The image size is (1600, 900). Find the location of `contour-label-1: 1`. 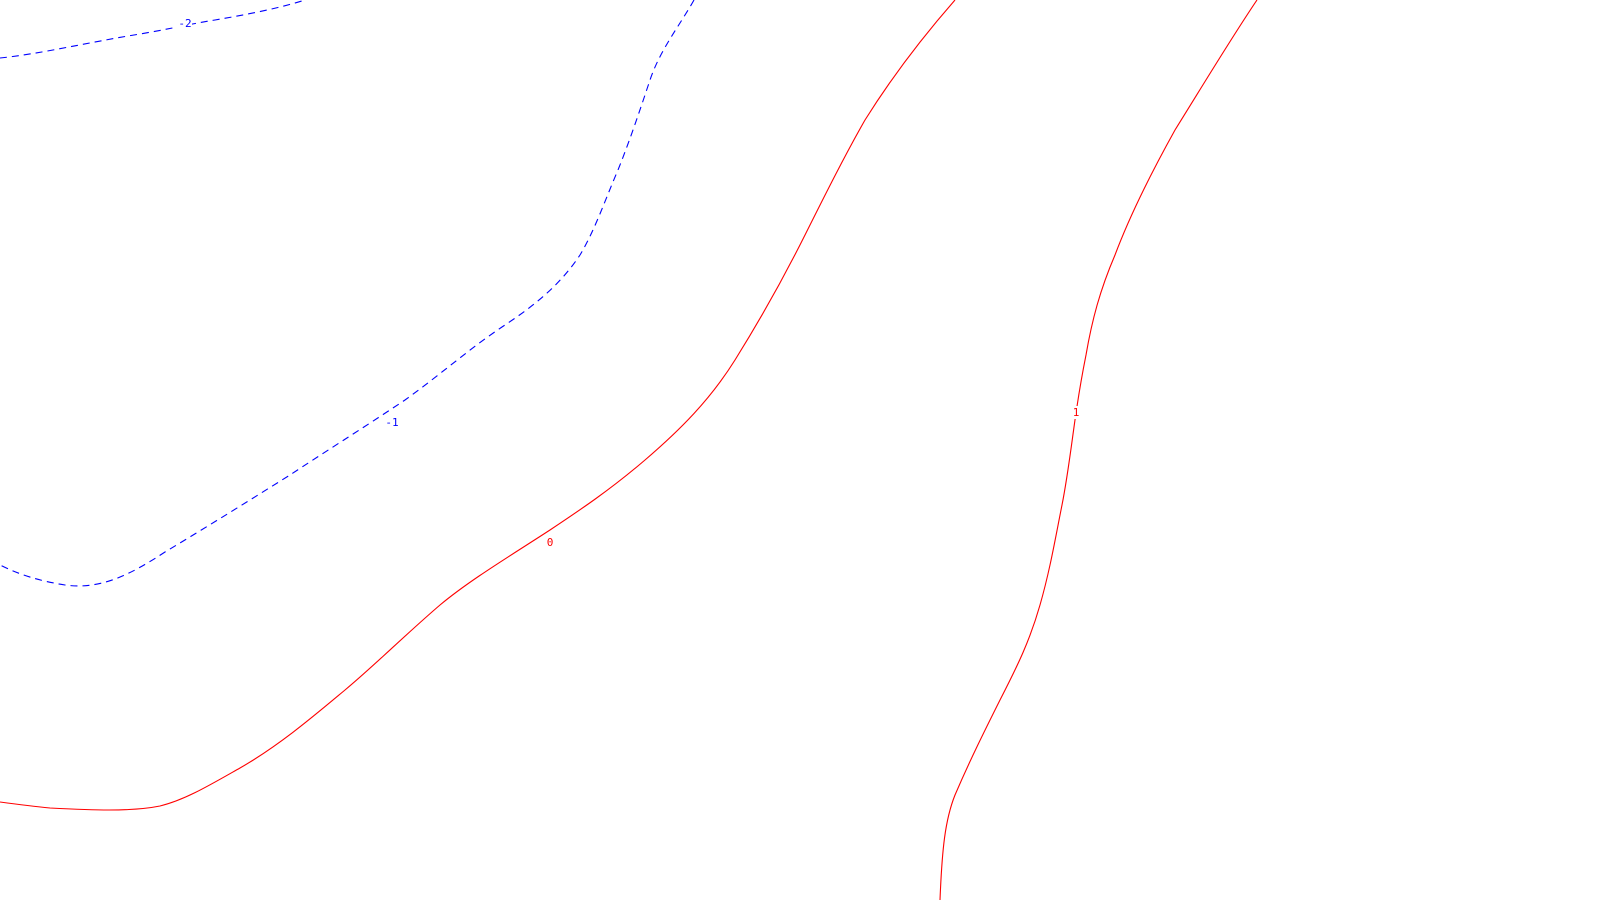

contour-label-1: 1 is located at coordinates (1076, 412).